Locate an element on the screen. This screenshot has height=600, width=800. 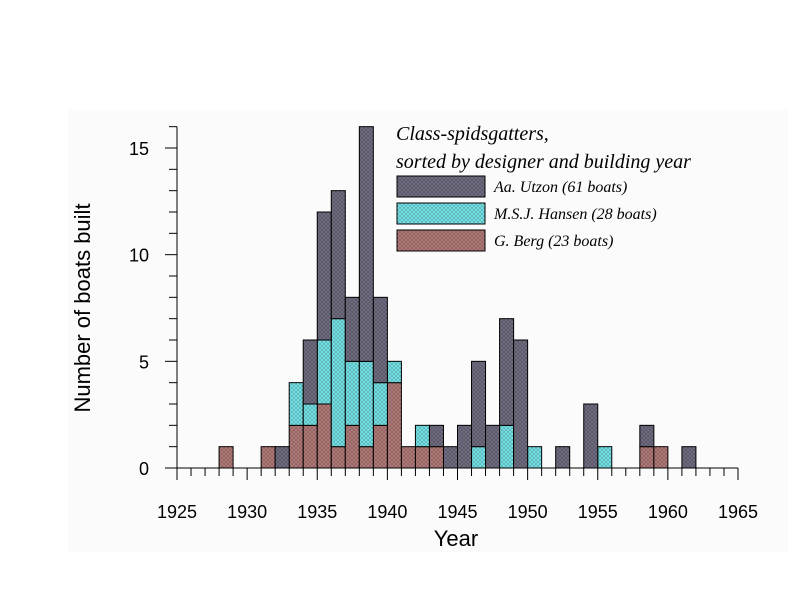
x-tick-label-1950: 1950 is located at coordinates (528, 512).